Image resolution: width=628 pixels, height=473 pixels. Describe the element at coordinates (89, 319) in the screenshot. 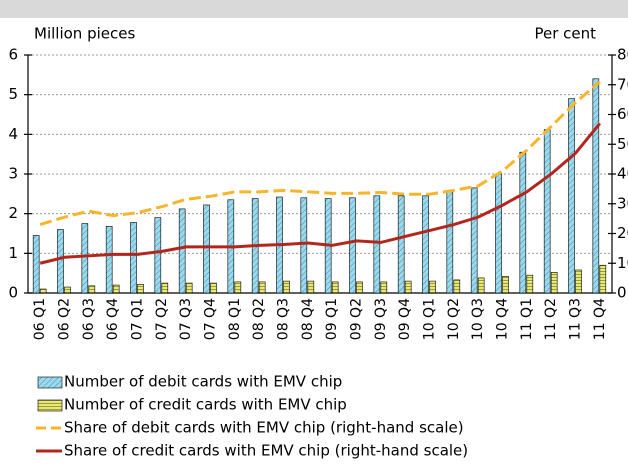

I see `x-tick-label: 06 Q3` at that location.